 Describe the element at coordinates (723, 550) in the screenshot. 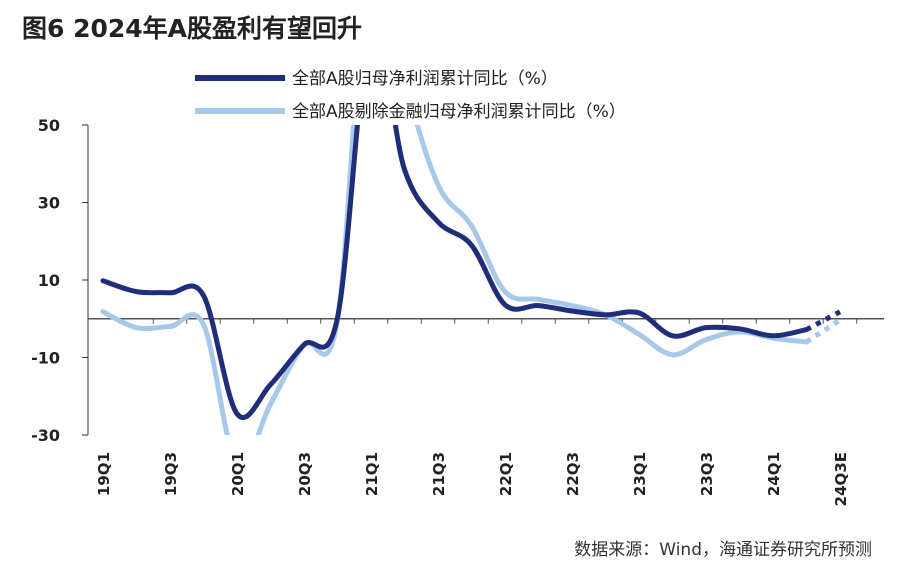

I see `source-note: 数据来源：Wind，海通证券研究所预测` at that location.